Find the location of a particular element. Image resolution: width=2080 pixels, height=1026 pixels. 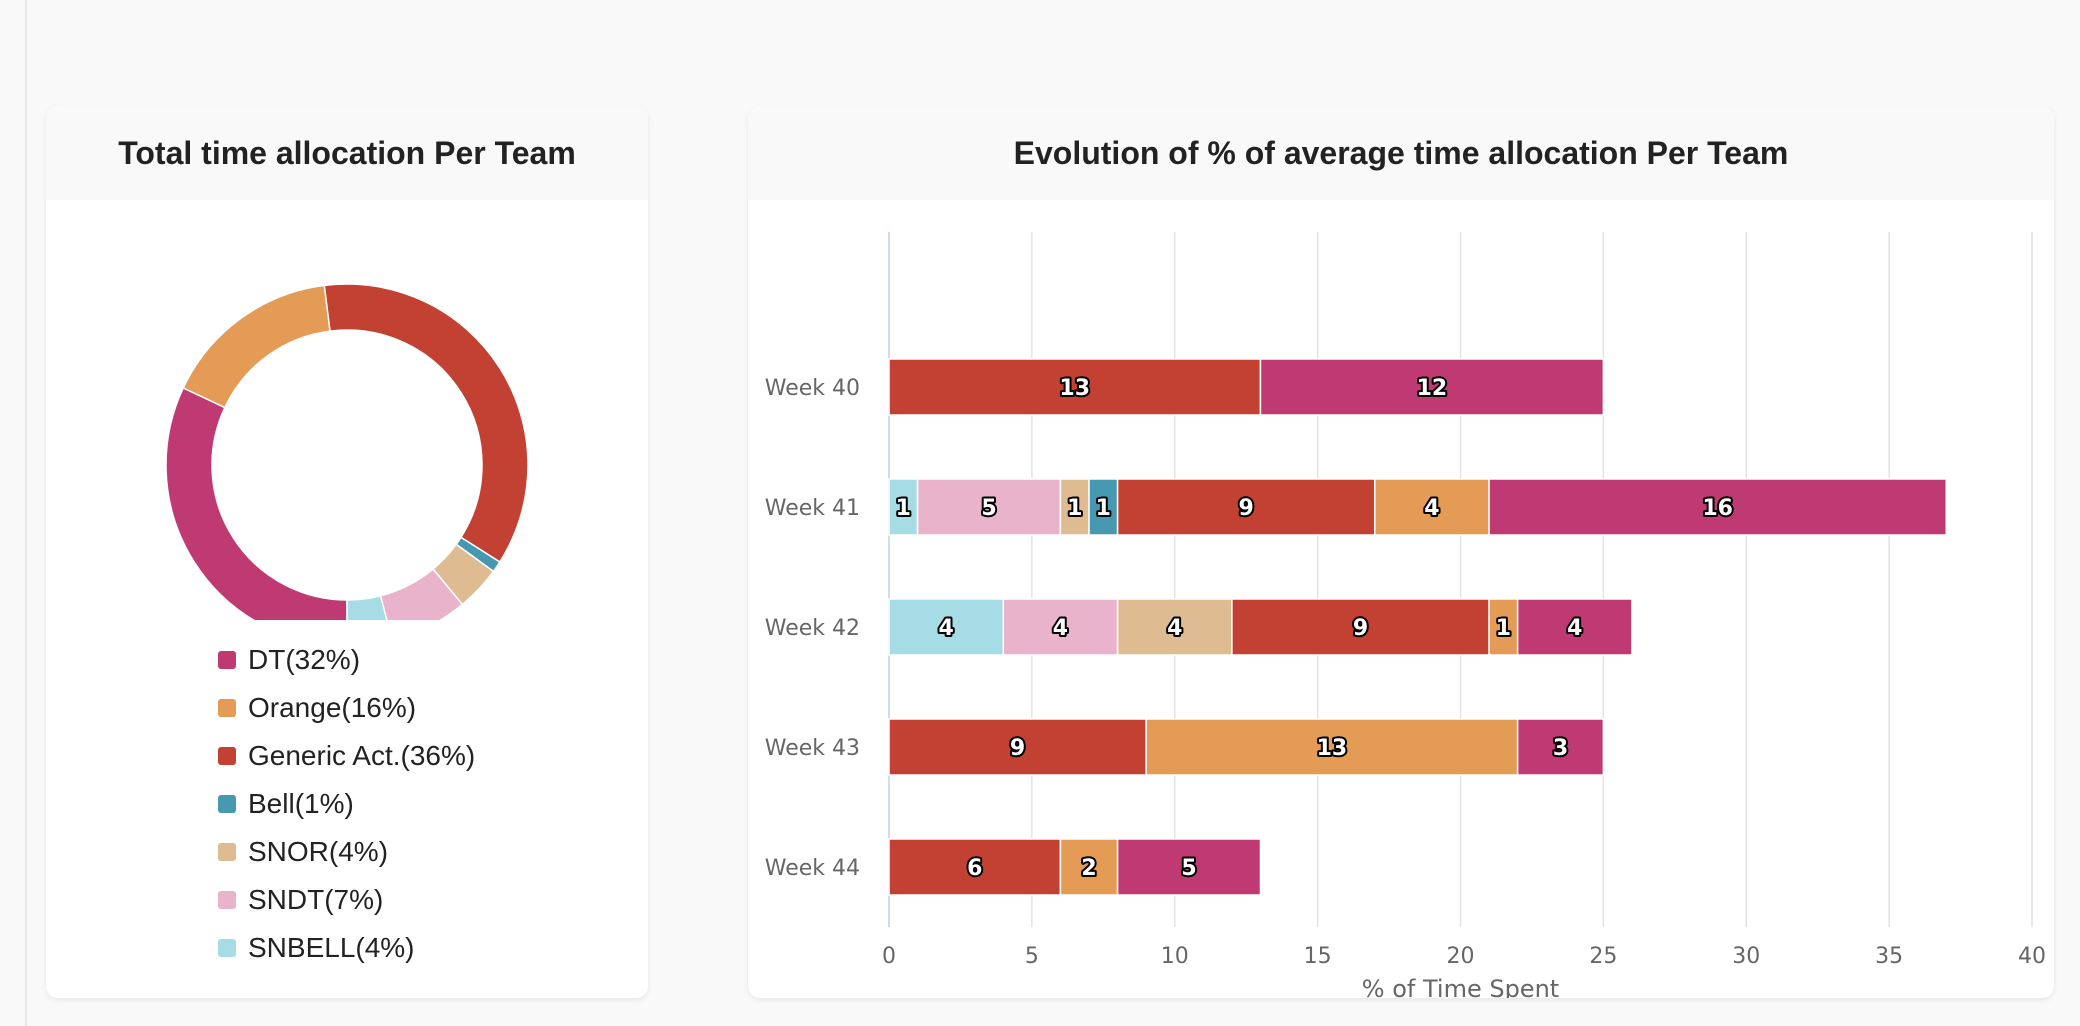

legend-label: SNDT(7%) is located at coordinates (316, 899).